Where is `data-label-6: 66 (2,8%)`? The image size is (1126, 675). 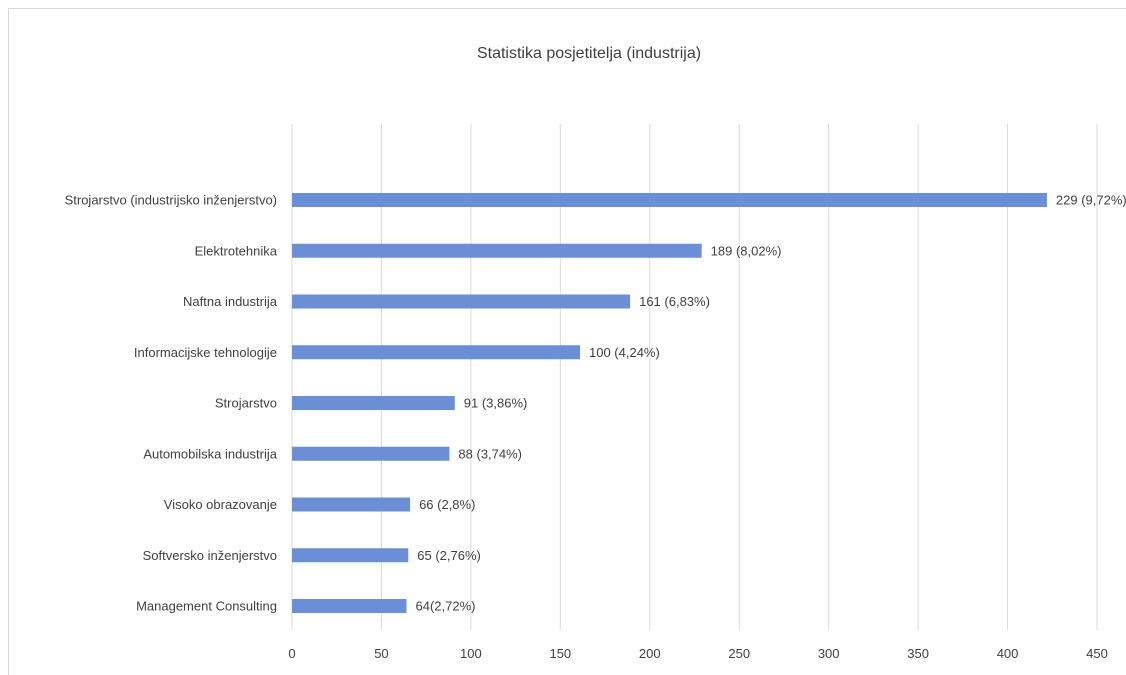
data-label-6: 66 (2,8%) is located at coordinates (447, 504).